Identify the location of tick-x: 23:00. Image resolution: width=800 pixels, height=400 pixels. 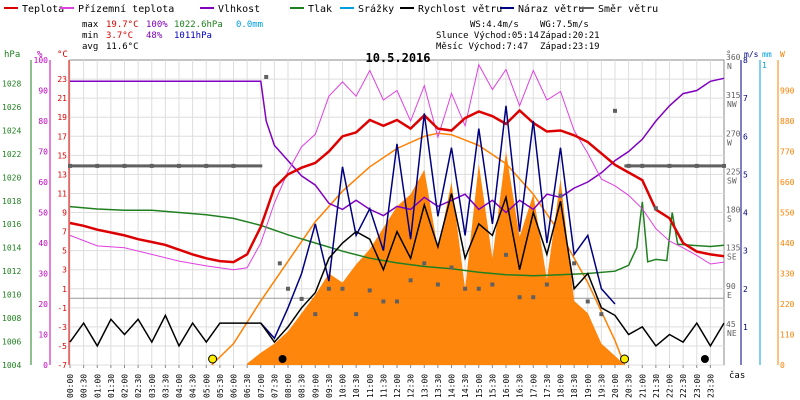
(697, 386).